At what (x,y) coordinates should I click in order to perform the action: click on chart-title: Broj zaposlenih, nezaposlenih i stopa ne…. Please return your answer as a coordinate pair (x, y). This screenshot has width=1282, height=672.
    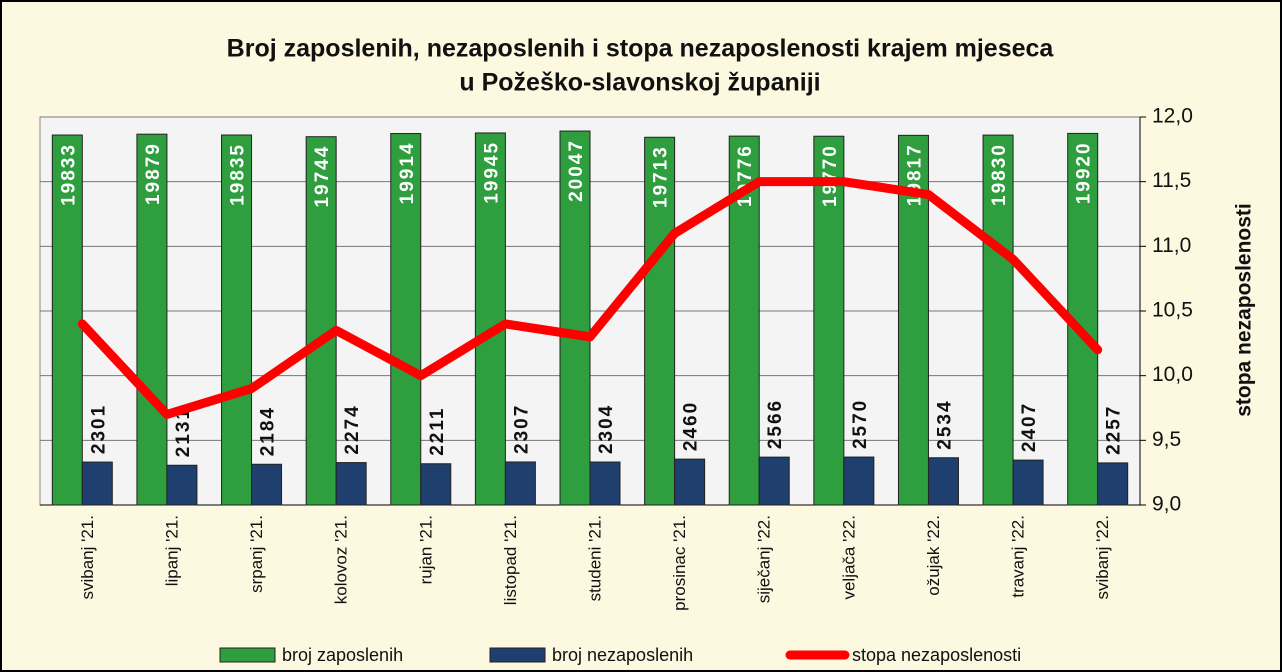
    Looking at the image, I should click on (641, 49).